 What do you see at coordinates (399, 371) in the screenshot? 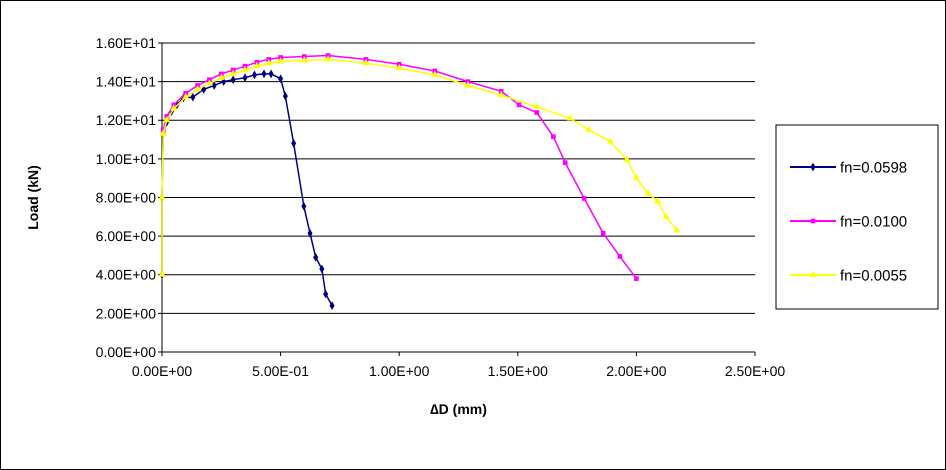
I see `x-tick-label: 1.00E+00` at bounding box center [399, 371].